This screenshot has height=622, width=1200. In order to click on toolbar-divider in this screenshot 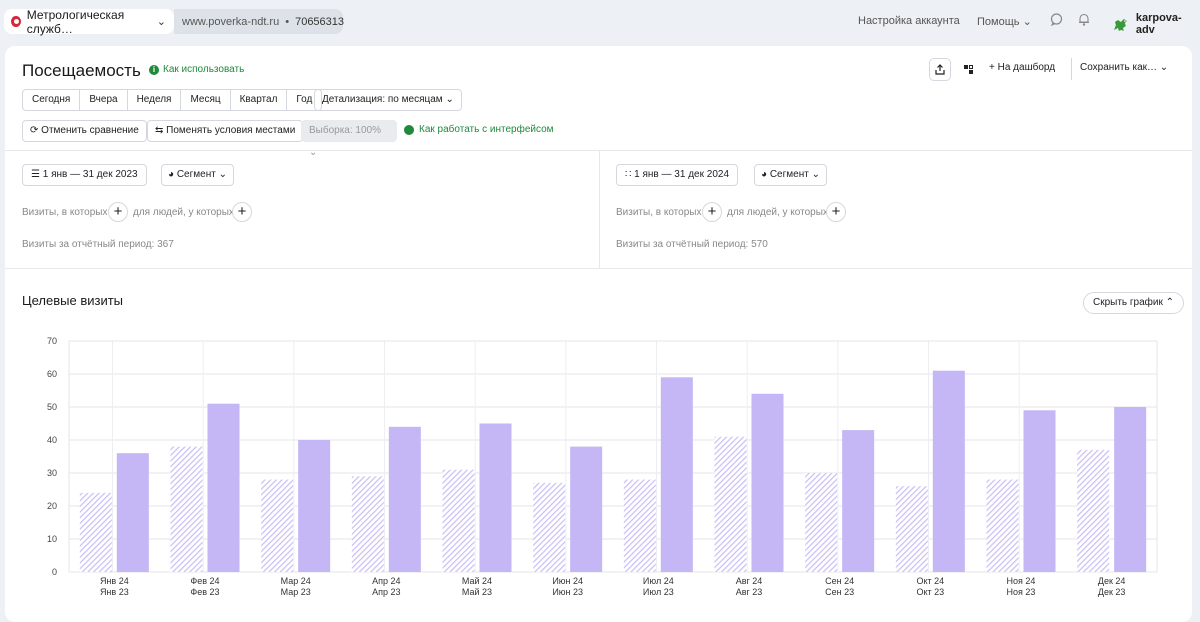, I will do `click(1071, 69)`.